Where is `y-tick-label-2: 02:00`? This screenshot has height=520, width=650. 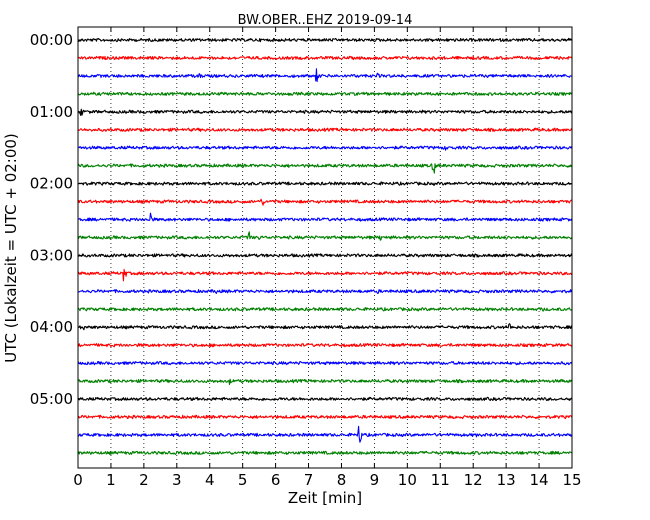
y-tick-label-2: 02:00 is located at coordinates (51, 184).